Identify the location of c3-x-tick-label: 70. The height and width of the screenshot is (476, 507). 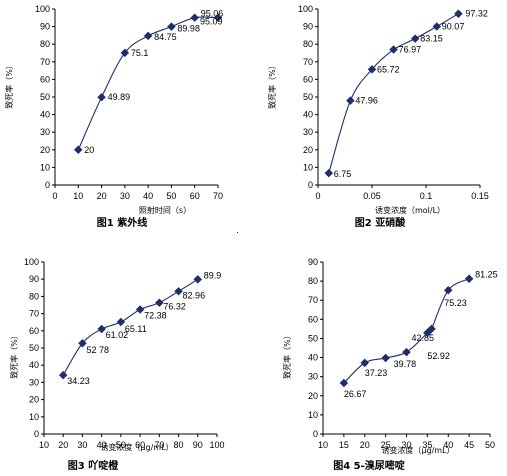
(159, 445).